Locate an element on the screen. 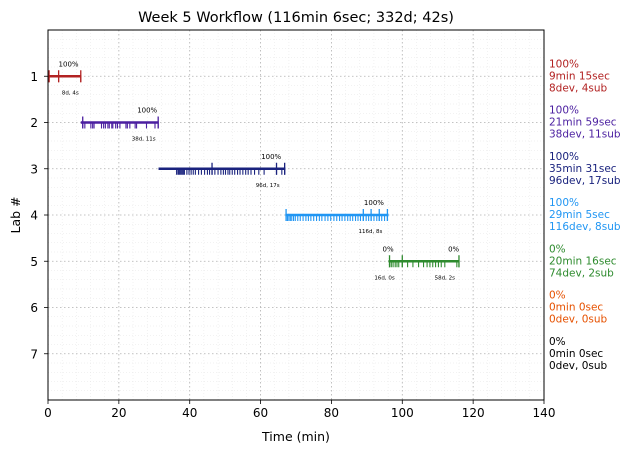  y-tick-label: 5 is located at coordinates (34, 262).